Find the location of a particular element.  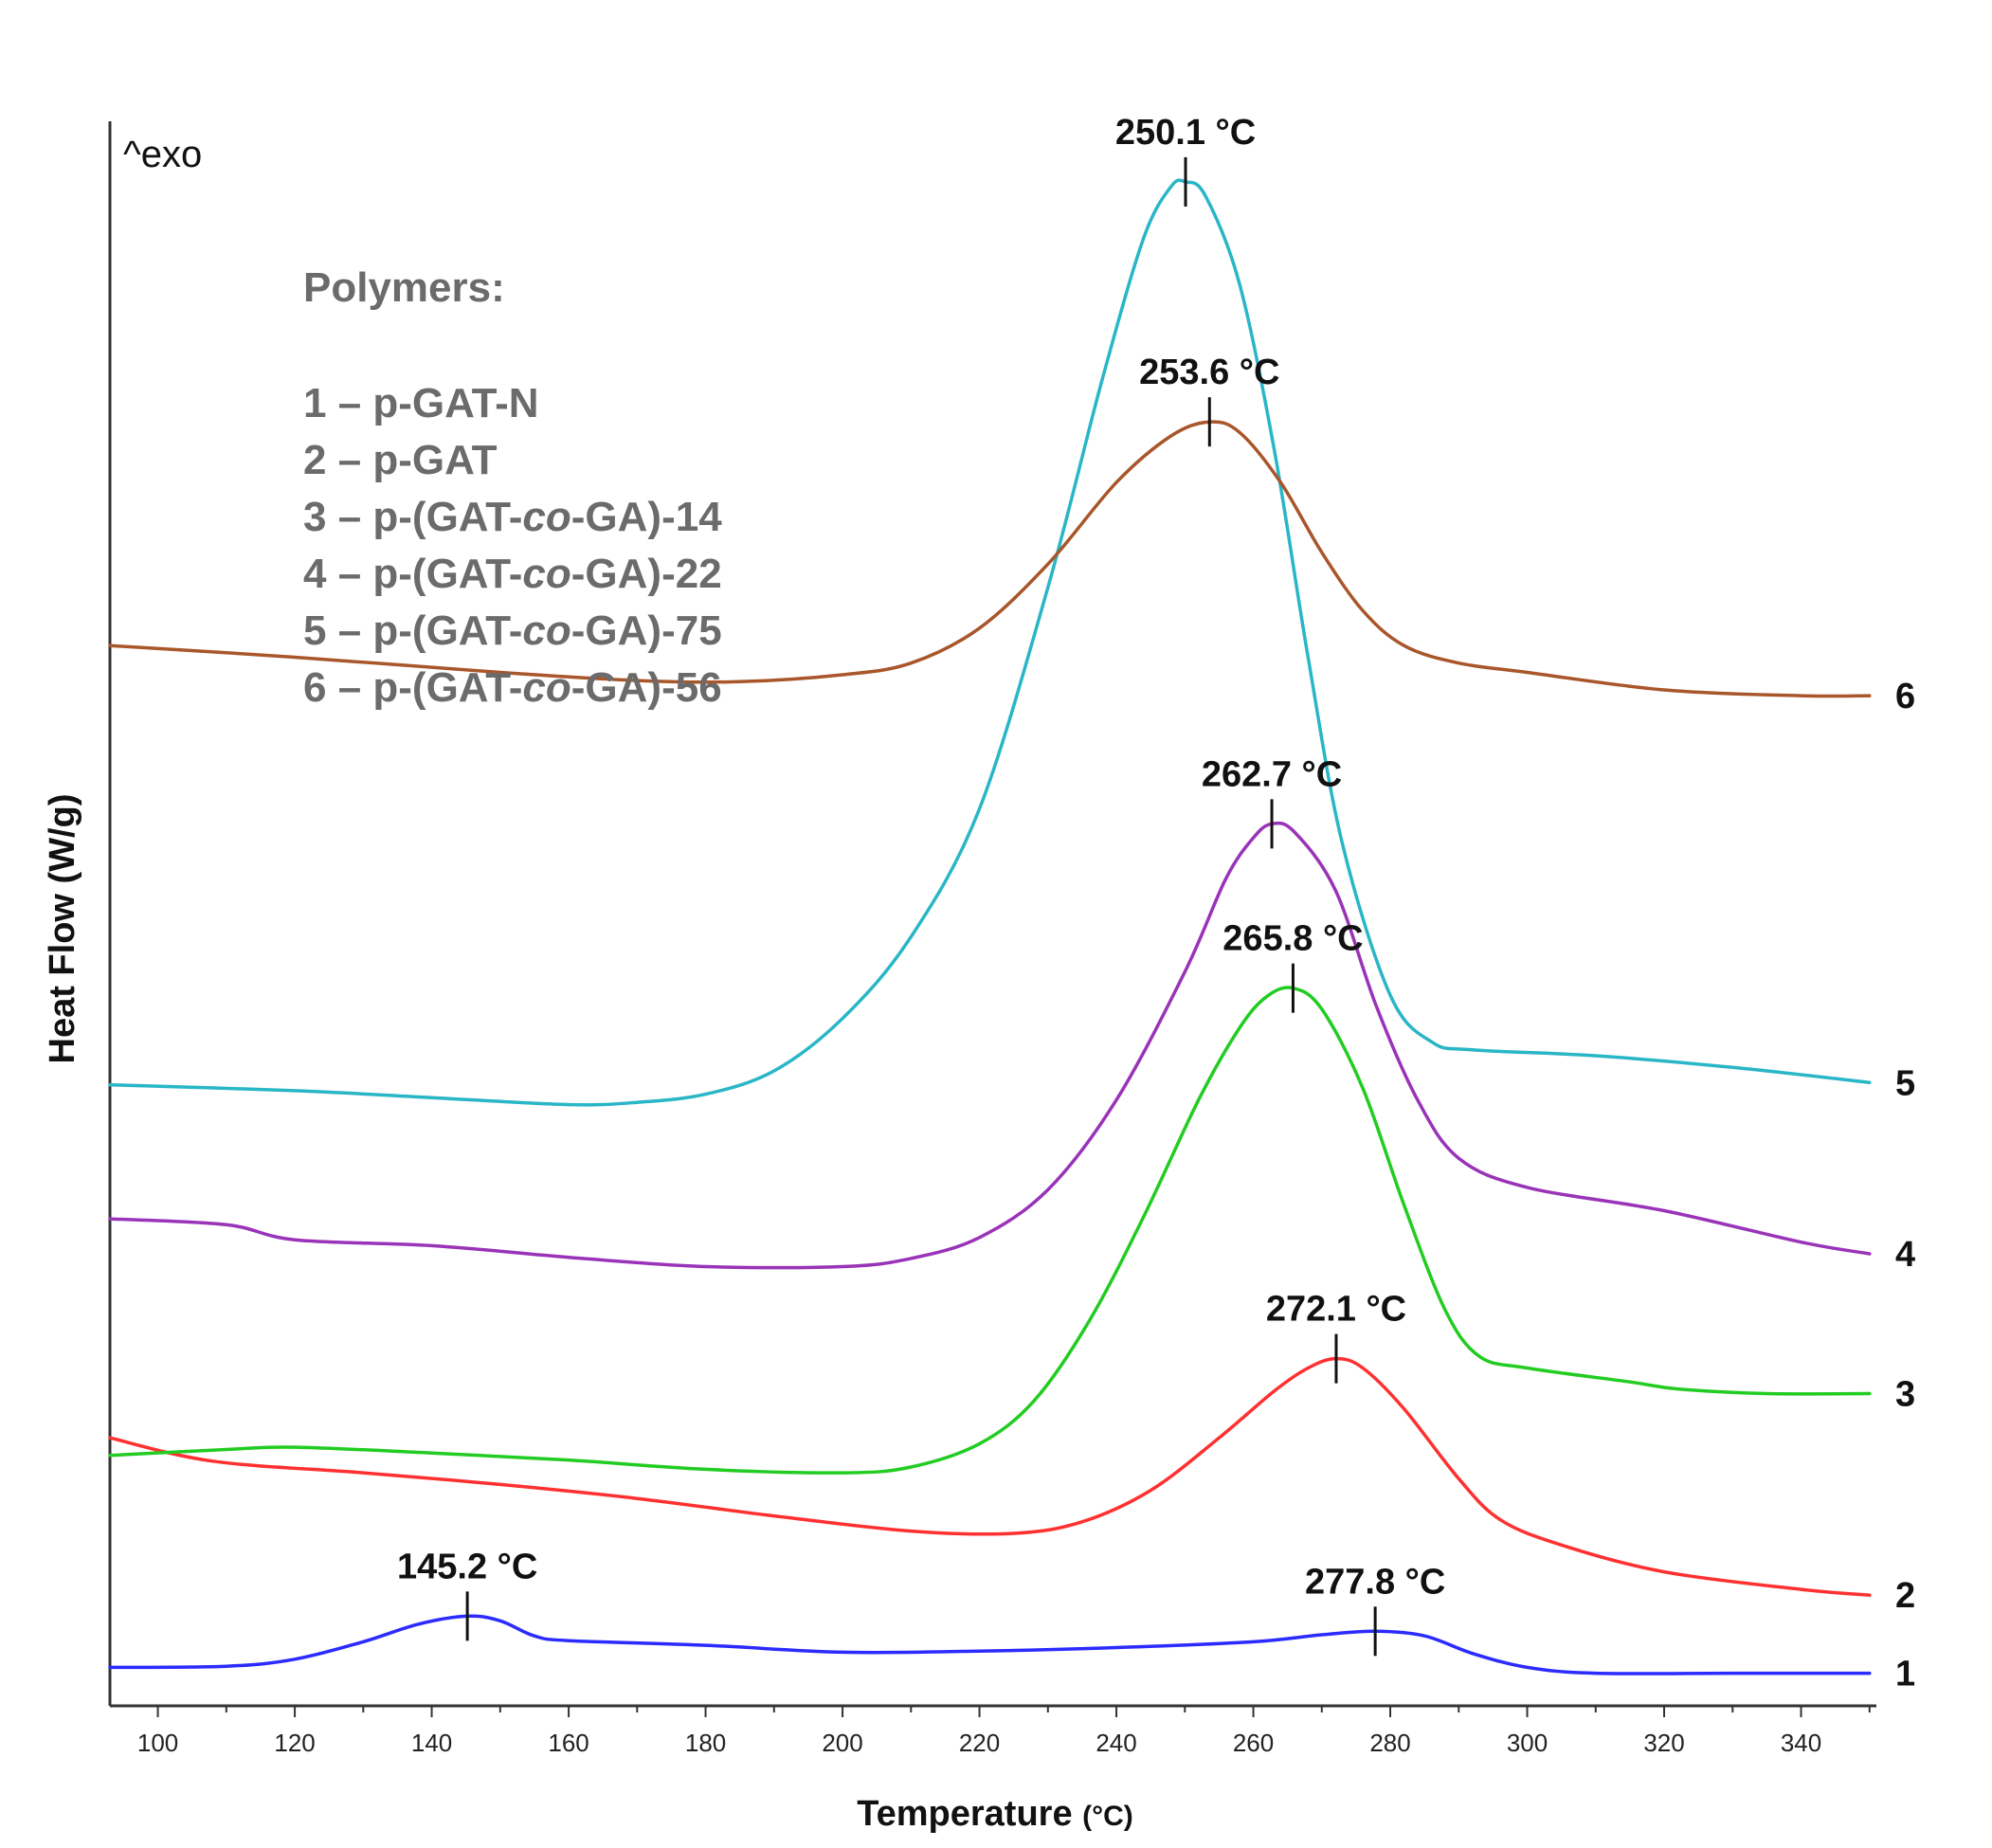

x-tick-label-180: 180 is located at coordinates (705, 1743).